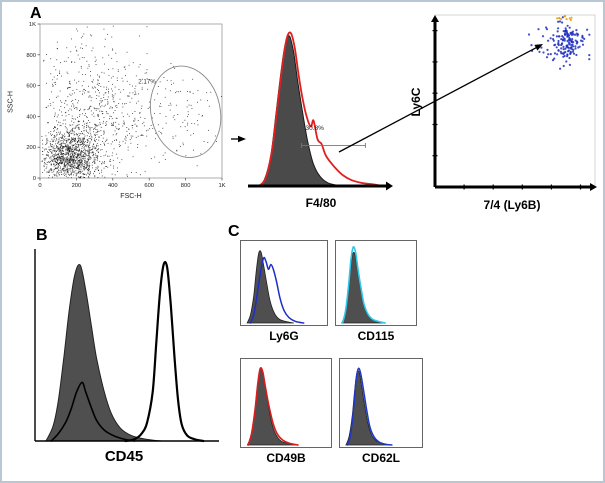  Describe the element at coordinates (284, 283) in the screenshot. I see `ly6g-histogram` at that location.